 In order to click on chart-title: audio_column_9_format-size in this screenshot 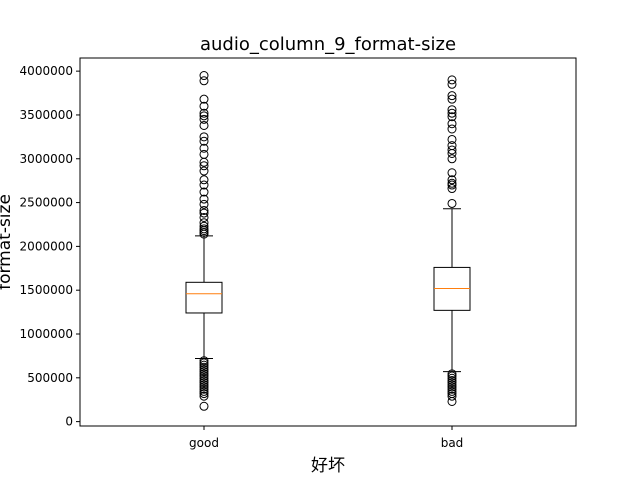, I will do `click(328, 44)`.